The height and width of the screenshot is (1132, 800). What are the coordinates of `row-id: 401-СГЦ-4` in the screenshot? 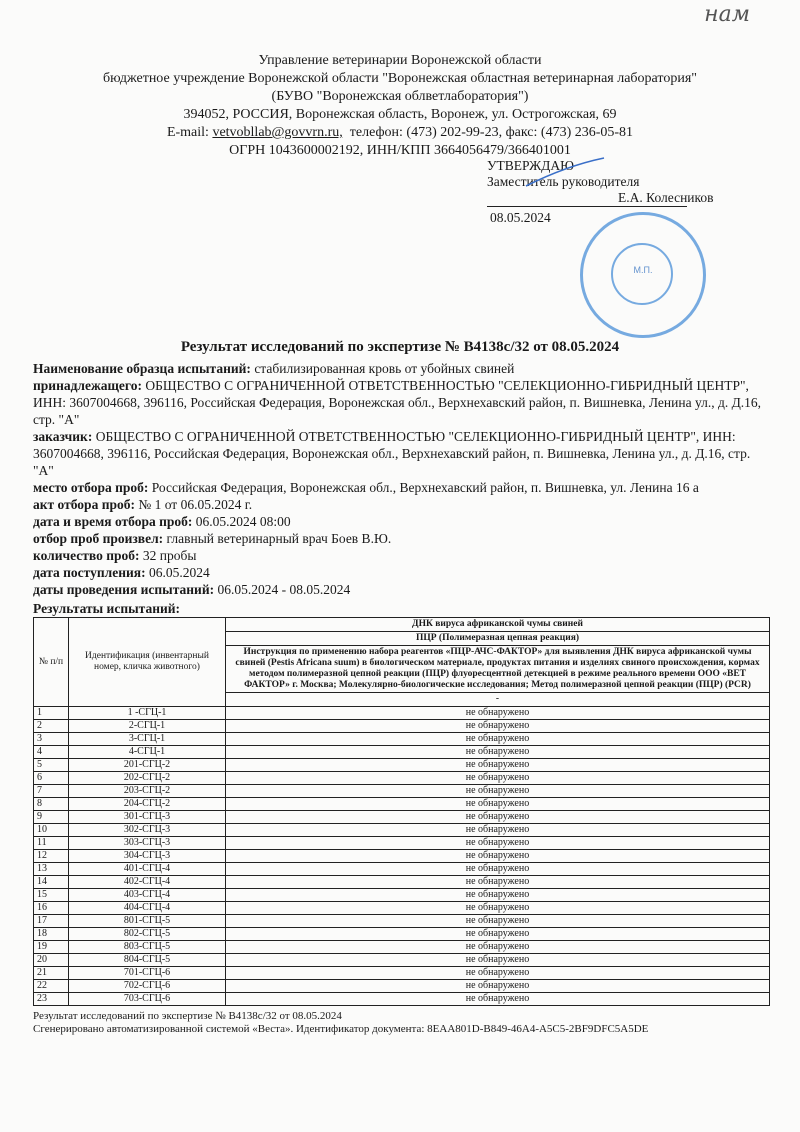 It's located at (147, 869).